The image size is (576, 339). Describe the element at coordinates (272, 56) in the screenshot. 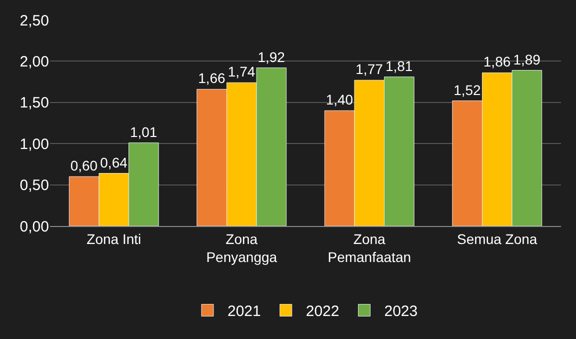

I see `data-label: 1,92` at that location.